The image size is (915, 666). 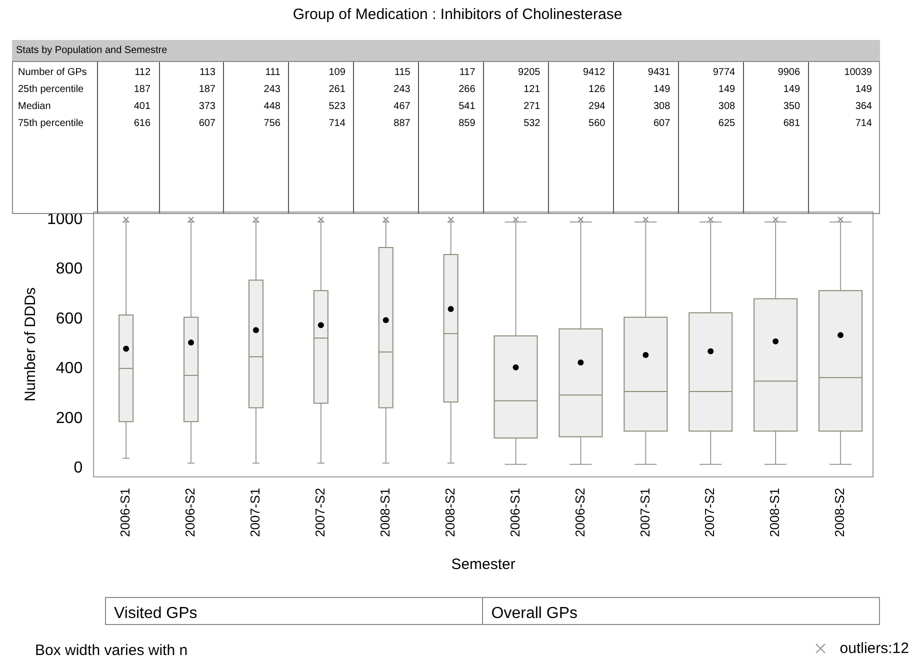 I want to click on text: 887, so click(x=402, y=123).